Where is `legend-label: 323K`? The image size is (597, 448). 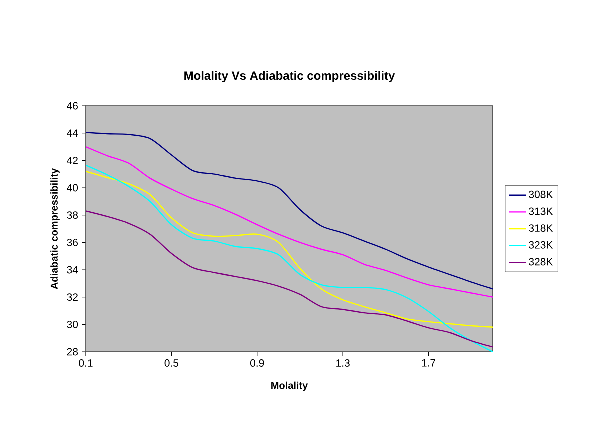 legend-label: 323K is located at coordinates (541, 245).